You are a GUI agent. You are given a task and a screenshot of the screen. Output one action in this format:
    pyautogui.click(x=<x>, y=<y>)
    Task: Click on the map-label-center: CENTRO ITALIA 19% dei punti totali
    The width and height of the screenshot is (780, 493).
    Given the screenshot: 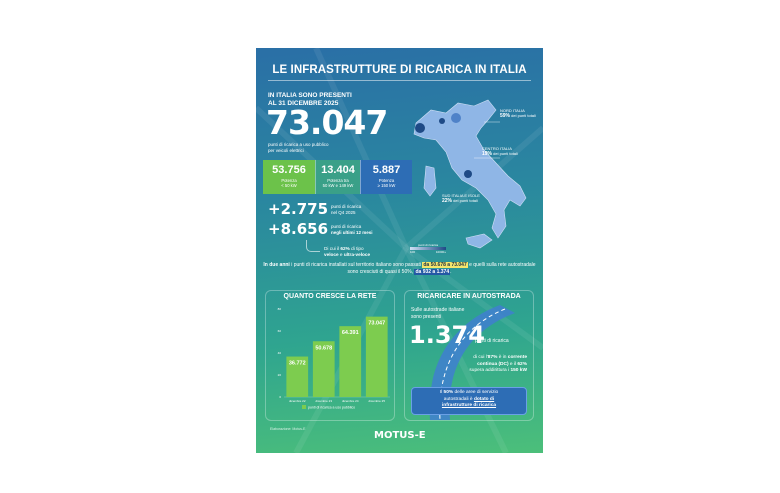 What is the action you would take?
    pyautogui.click(x=500, y=151)
    